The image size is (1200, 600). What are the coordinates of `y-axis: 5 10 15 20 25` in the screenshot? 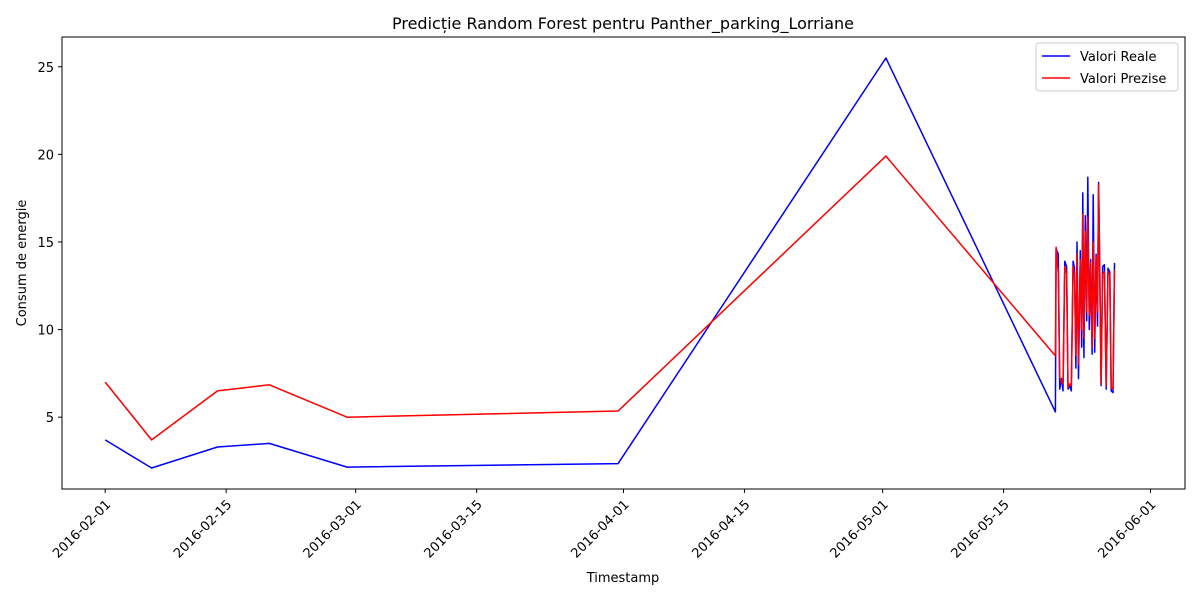 It's located at (49, 243).